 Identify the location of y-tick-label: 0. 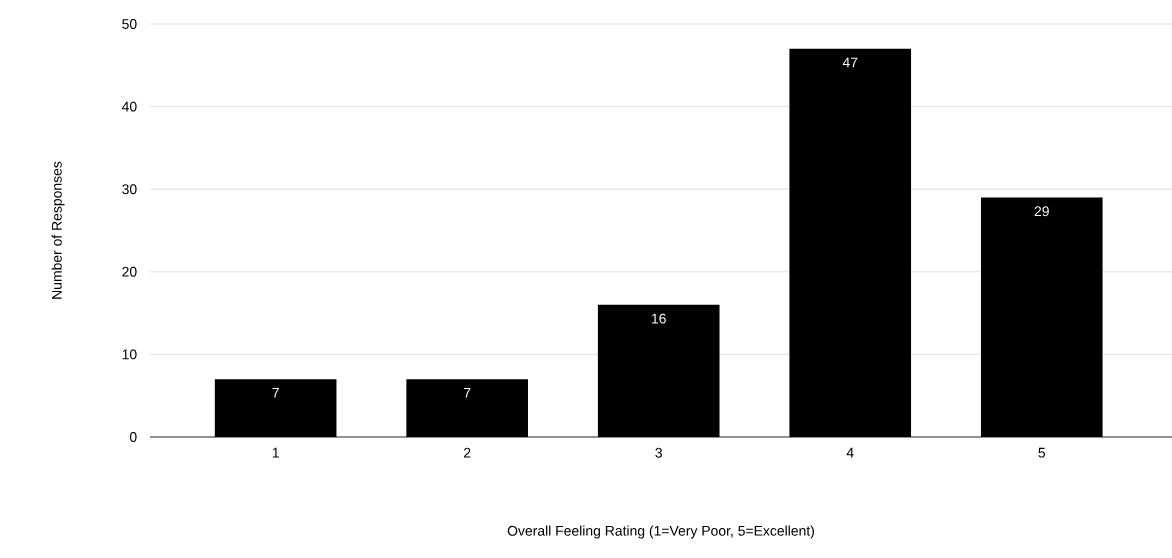
(133, 437).